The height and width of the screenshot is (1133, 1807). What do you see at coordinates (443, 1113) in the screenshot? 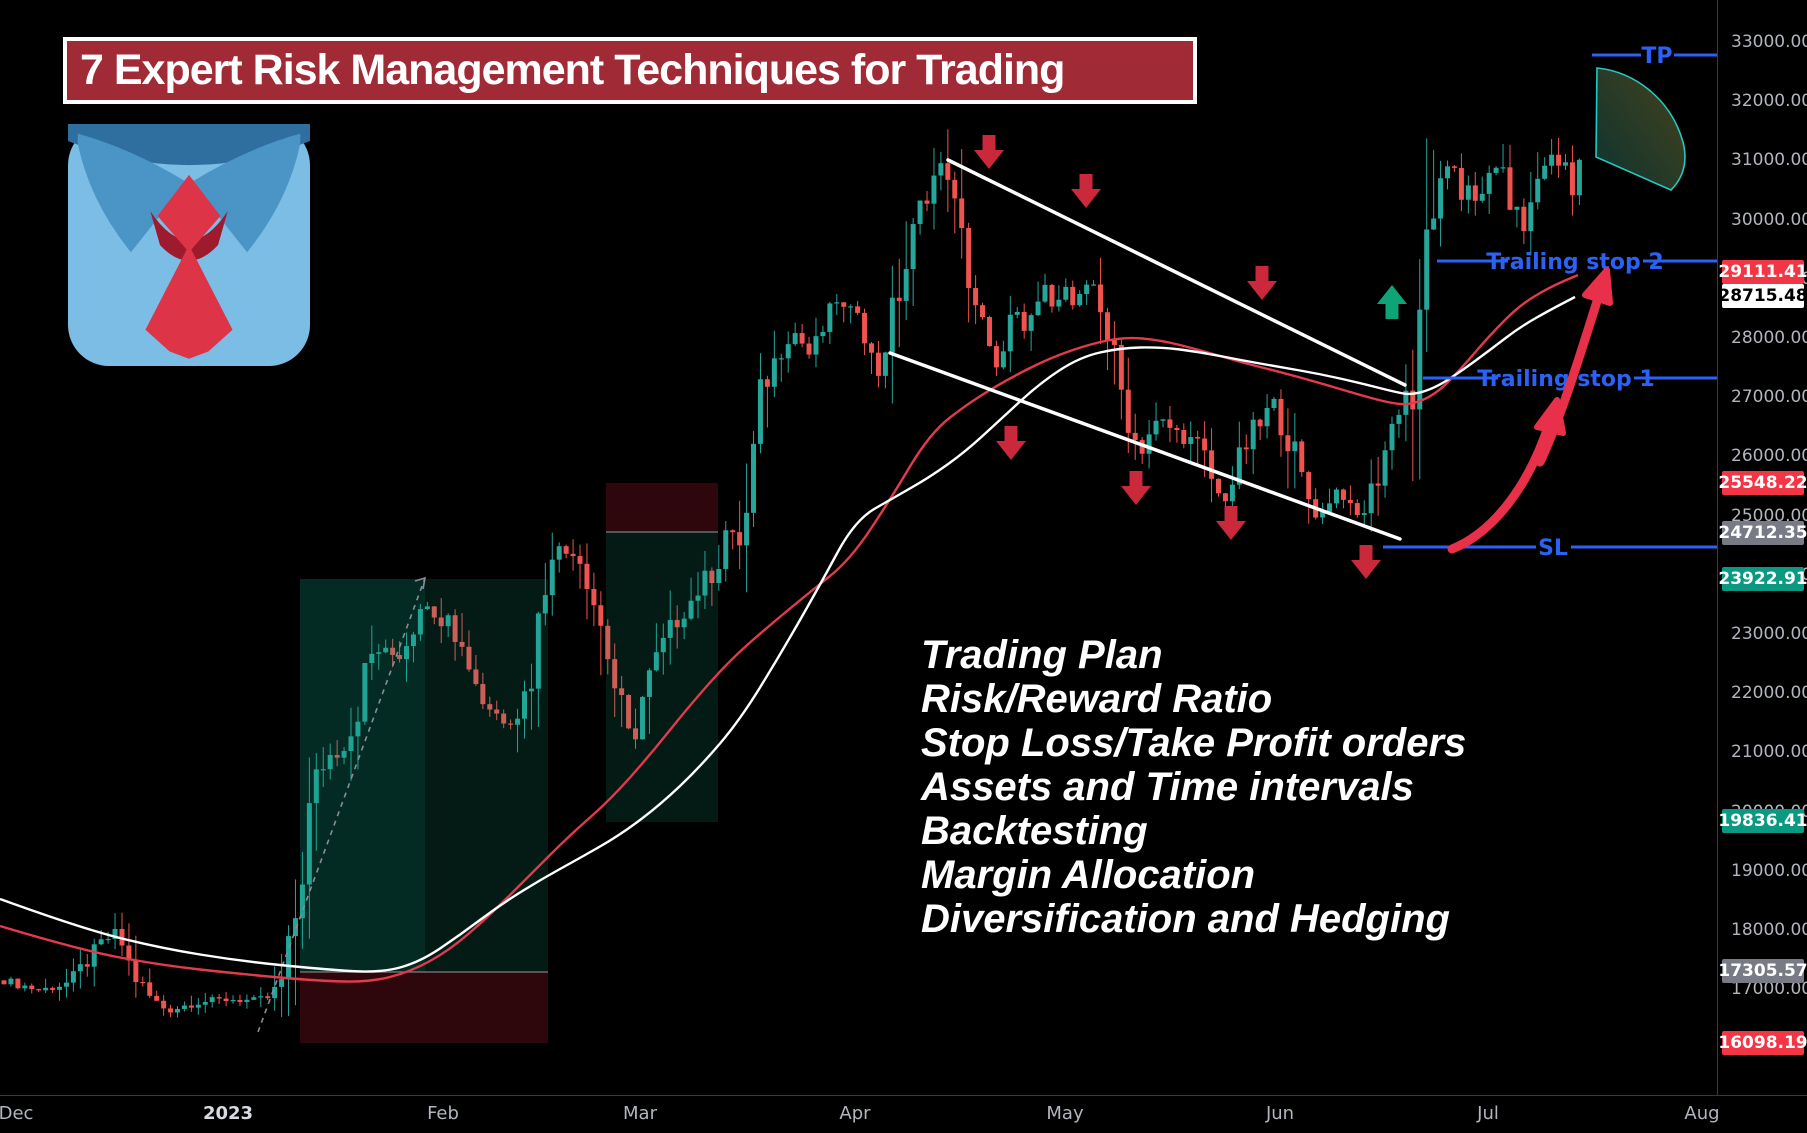
I see `month-label: Feb` at bounding box center [443, 1113].